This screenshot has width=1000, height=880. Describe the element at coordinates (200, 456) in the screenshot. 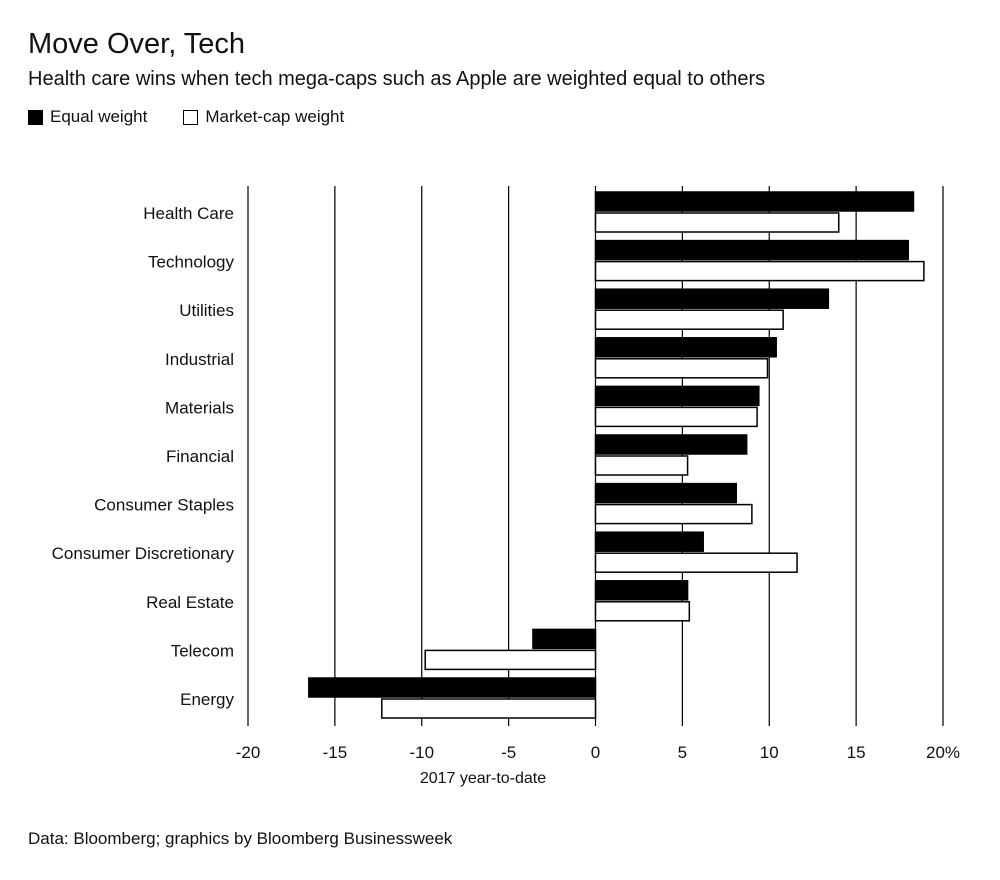

I see `category-label: Financial` at that location.